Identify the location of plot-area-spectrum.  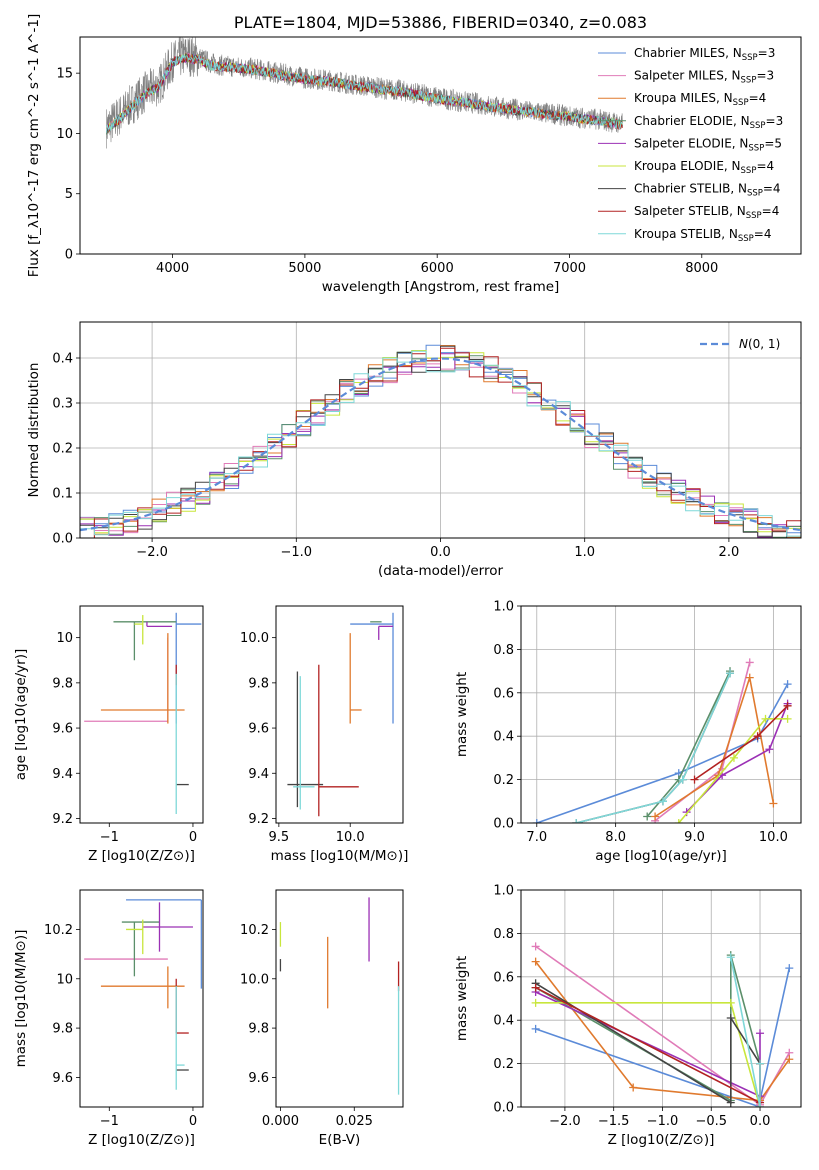
(364, 93).